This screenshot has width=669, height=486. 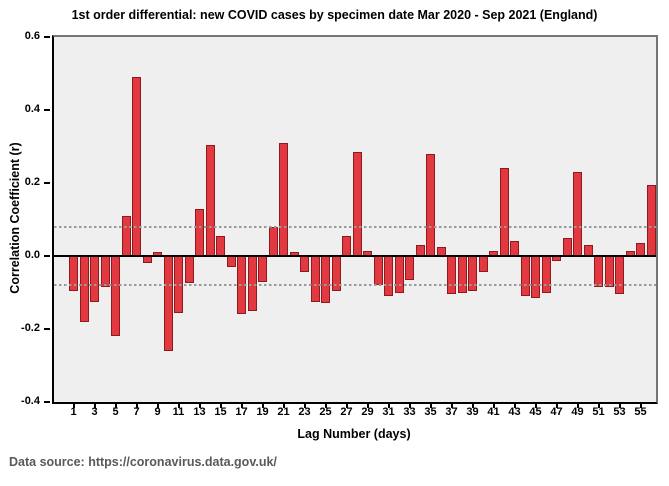 I want to click on x-tick-label-13: 13, so click(x=199, y=412).